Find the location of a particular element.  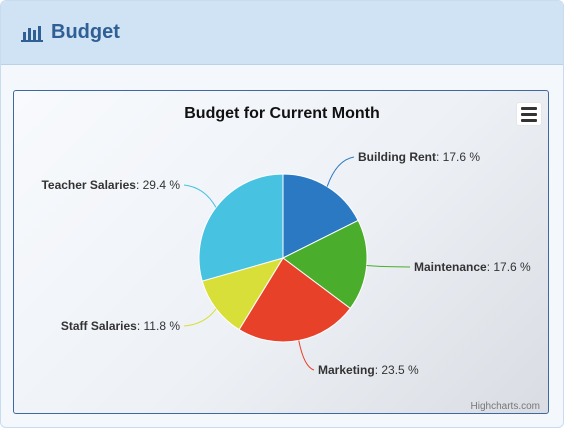

pie-slice-maintenance is located at coordinates (325, 264).